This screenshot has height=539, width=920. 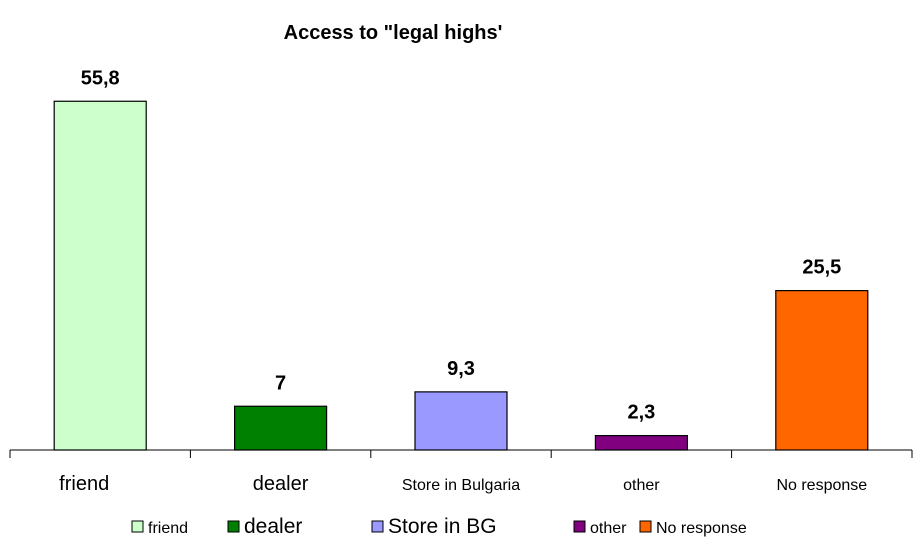 I want to click on category-label: No response, so click(x=821, y=485).